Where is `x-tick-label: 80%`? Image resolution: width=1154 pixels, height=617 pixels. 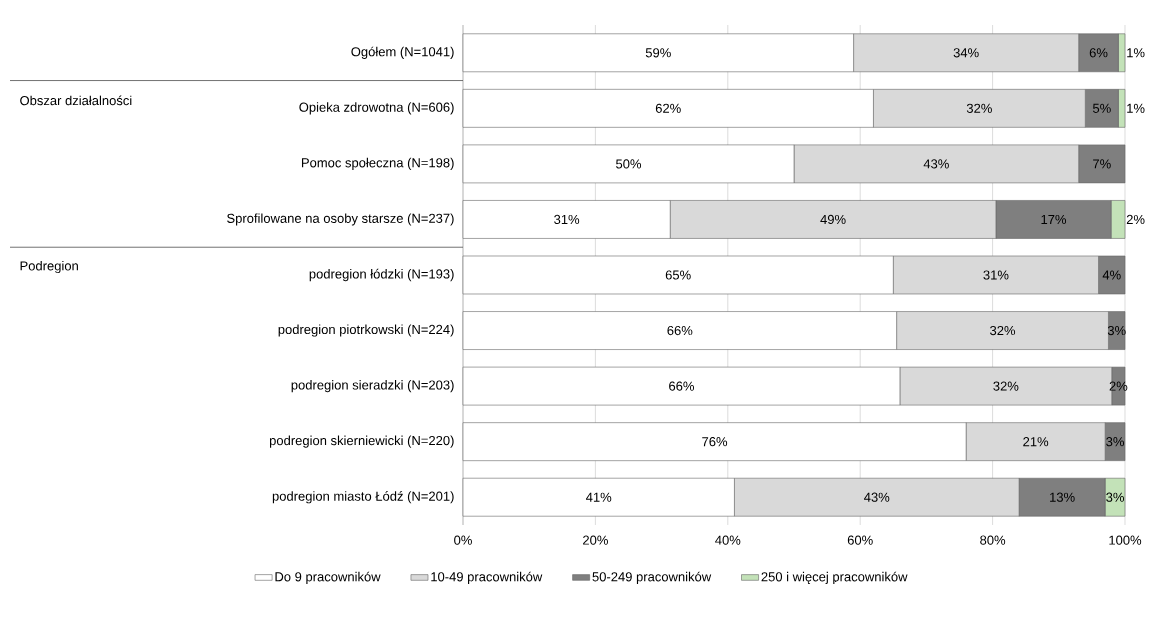
x-tick-label: 80% is located at coordinates (993, 540).